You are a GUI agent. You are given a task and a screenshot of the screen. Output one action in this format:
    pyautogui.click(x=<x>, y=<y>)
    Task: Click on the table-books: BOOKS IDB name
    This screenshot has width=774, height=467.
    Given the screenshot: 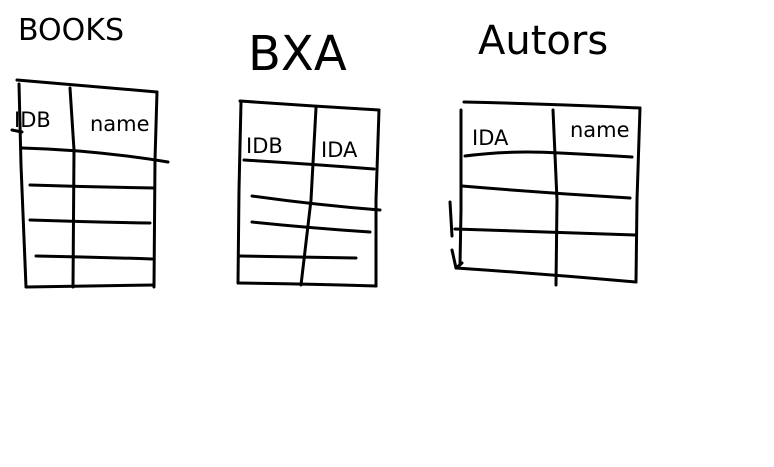 What is the action you would take?
    pyautogui.click(x=90, y=151)
    